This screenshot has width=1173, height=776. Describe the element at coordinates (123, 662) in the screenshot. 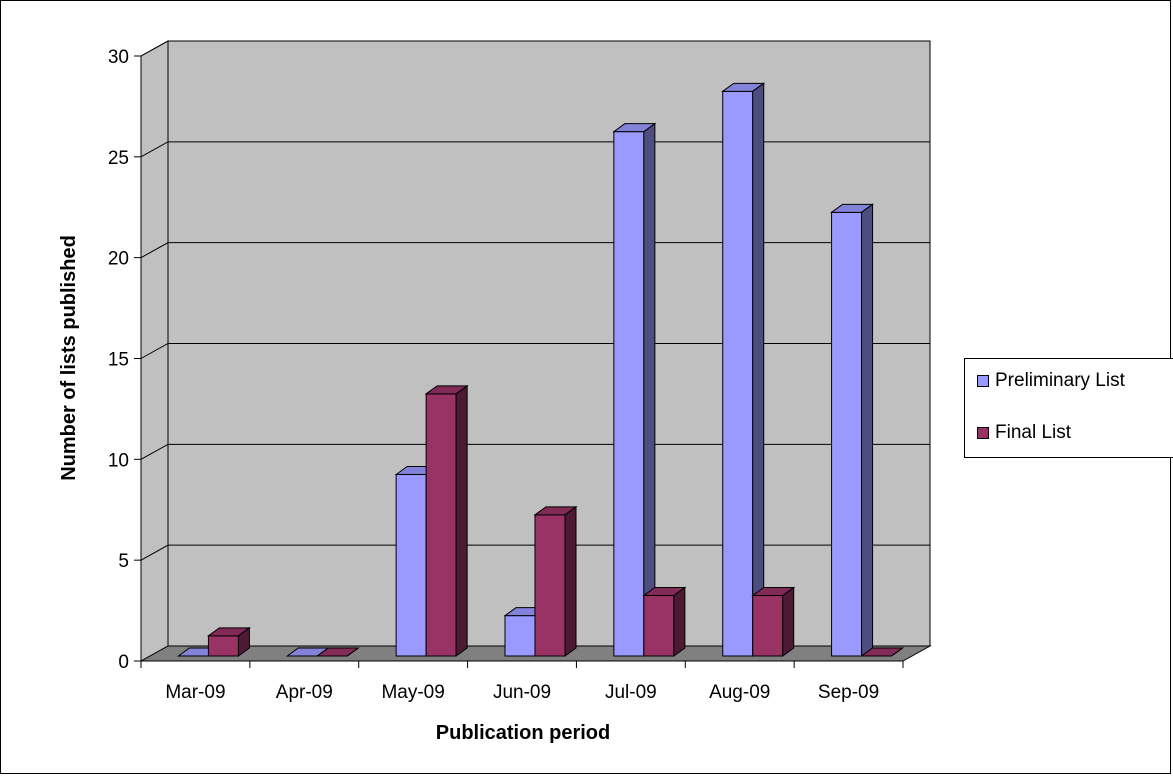

I see `y-tick-label: 0` at that location.